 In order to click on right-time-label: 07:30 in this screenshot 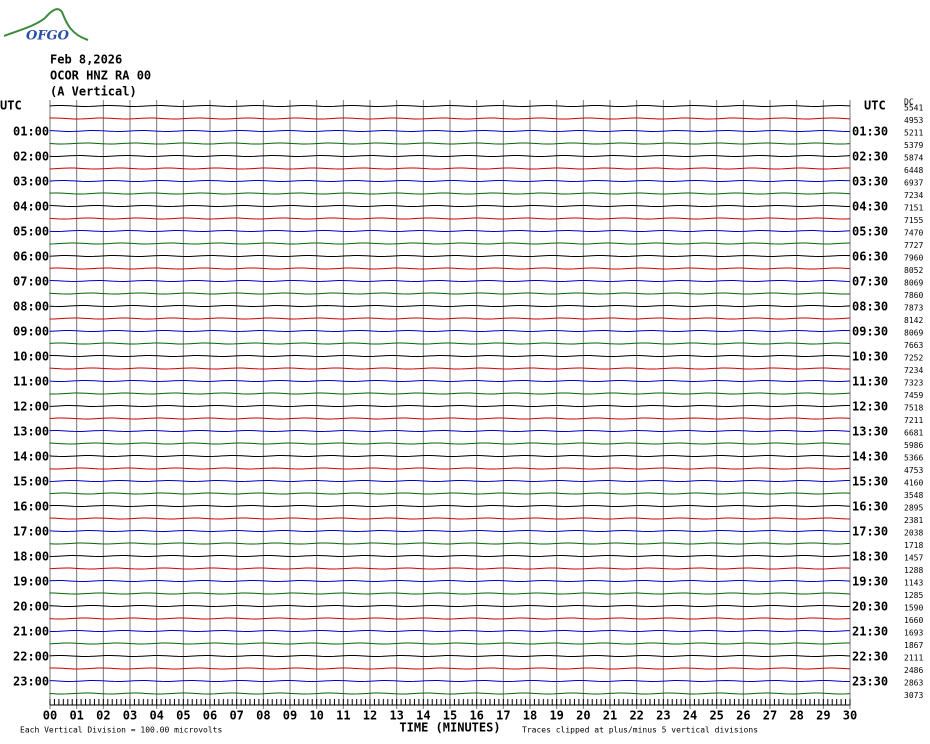, I will do `click(870, 282)`.